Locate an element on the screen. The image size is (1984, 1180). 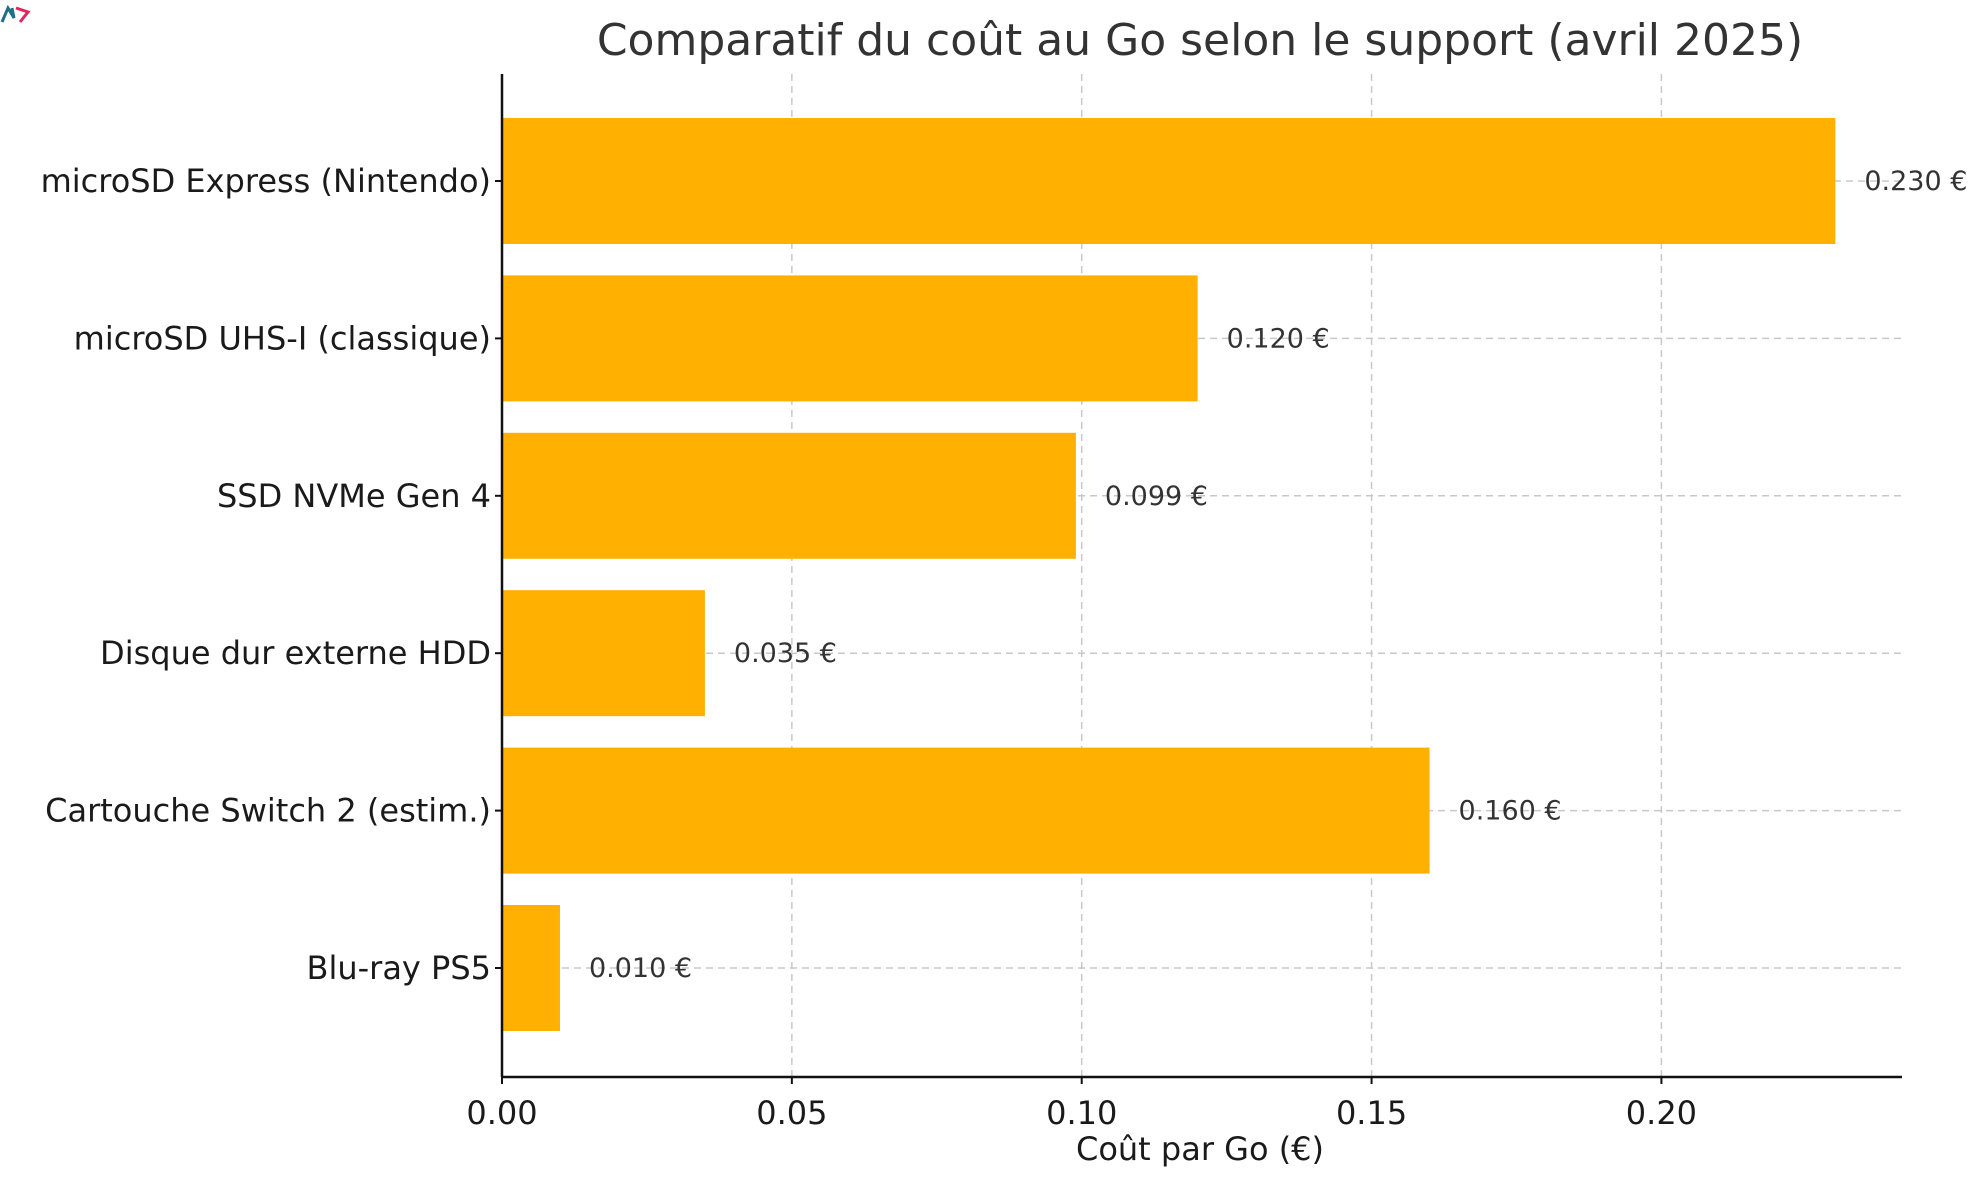
logo is located at coordinates (15, 13).